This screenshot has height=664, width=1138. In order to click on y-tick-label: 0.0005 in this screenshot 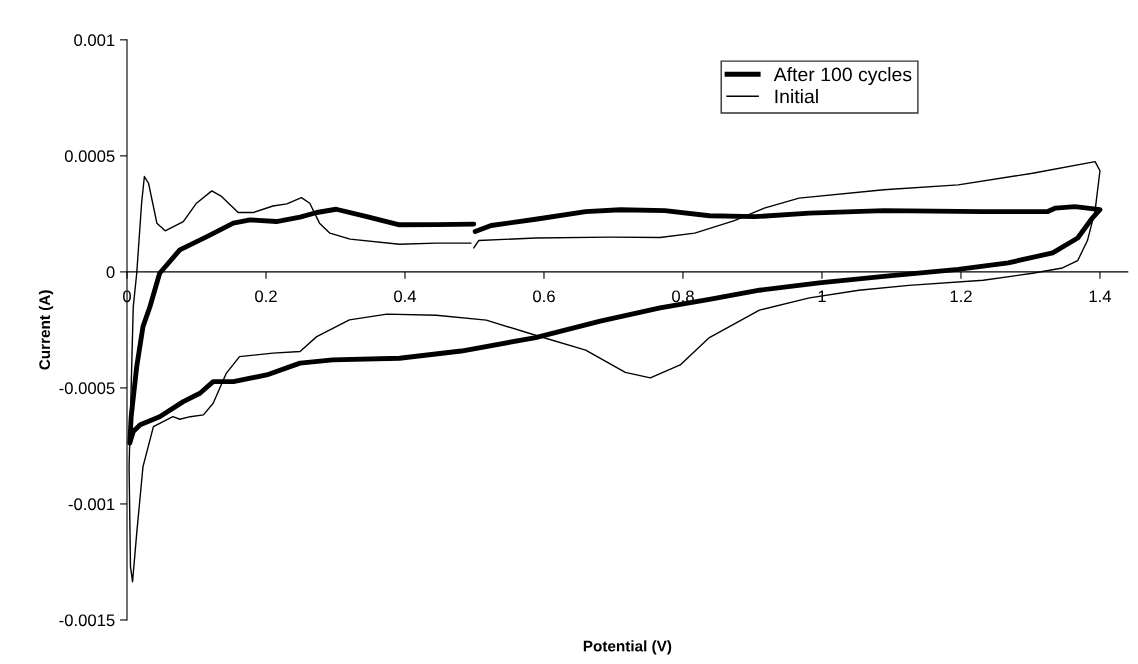, I will do `click(89, 156)`.